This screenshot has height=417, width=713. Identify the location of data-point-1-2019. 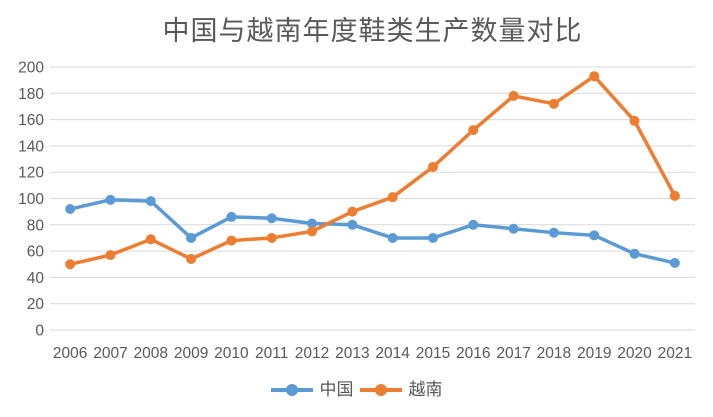
(594, 76).